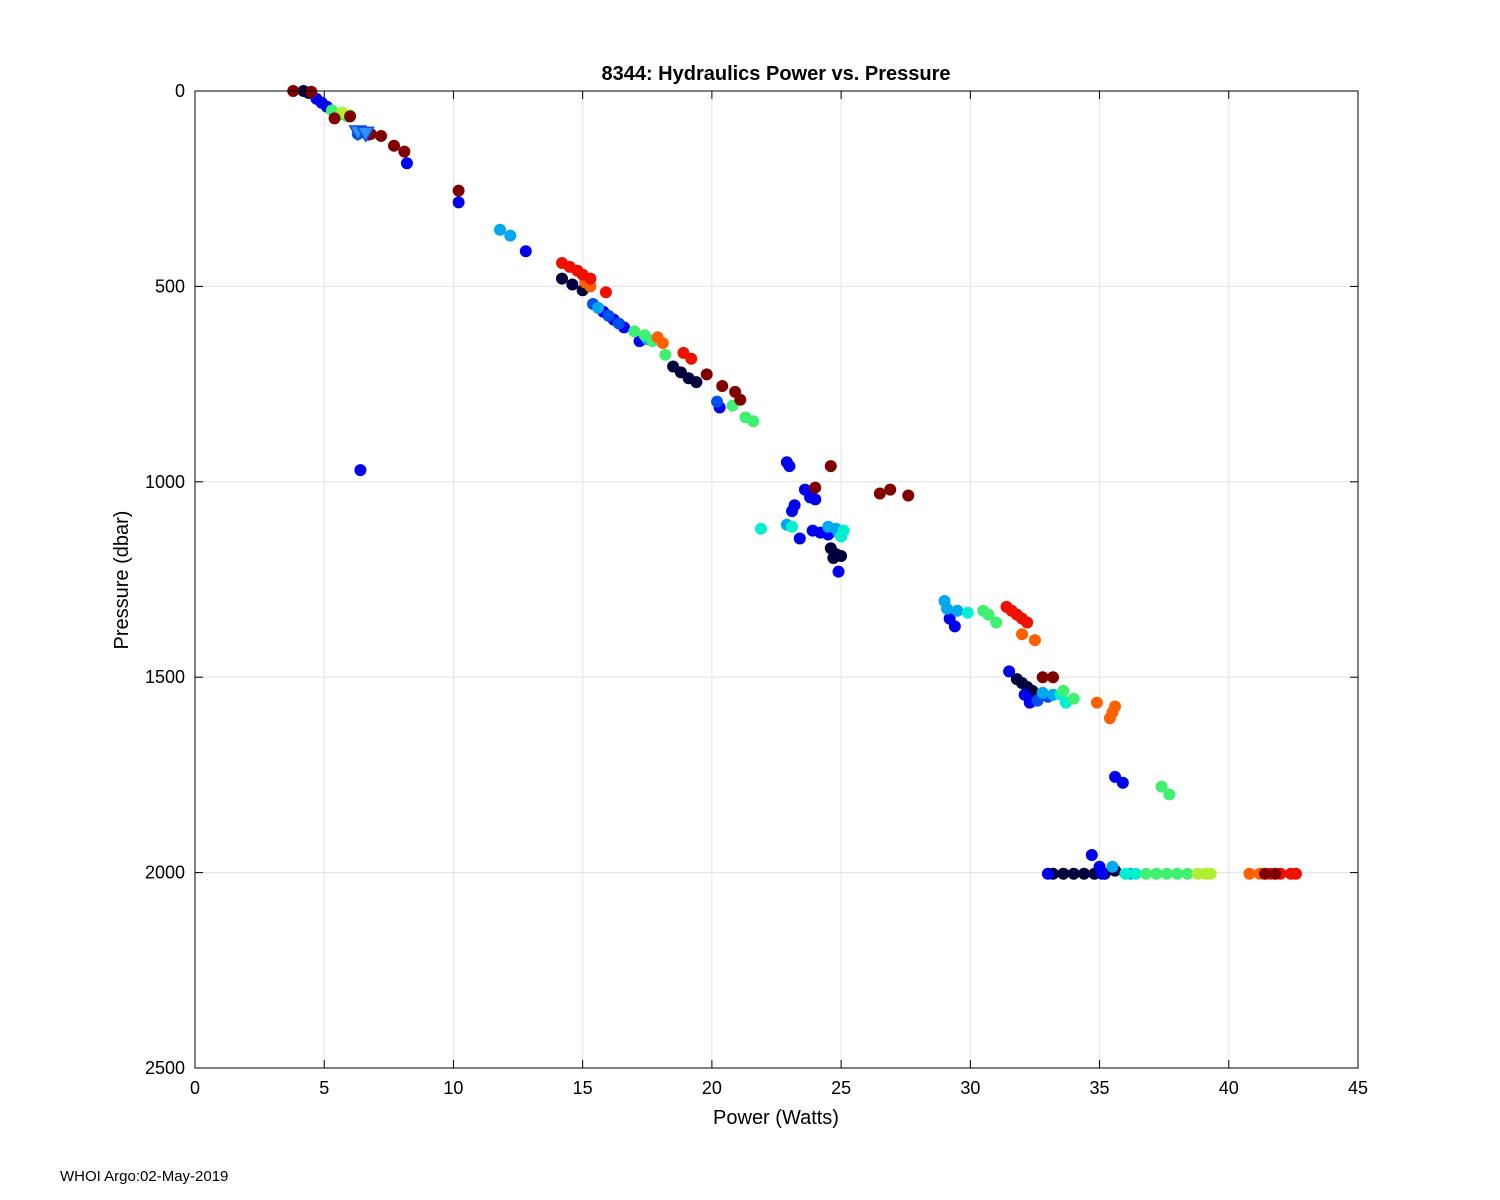  Describe the element at coordinates (324, 1088) in the screenshot. I see `x-tick-label: 5` at that location.